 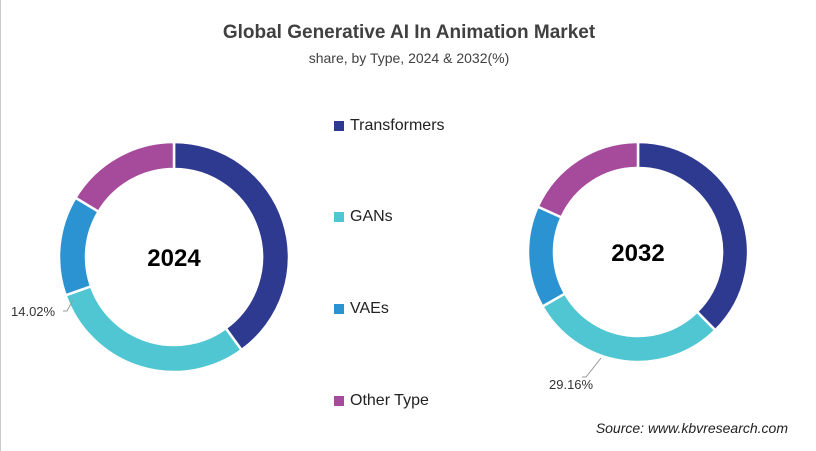 I want to click on donut-center-label: 2024, so click(x=174, y=258).